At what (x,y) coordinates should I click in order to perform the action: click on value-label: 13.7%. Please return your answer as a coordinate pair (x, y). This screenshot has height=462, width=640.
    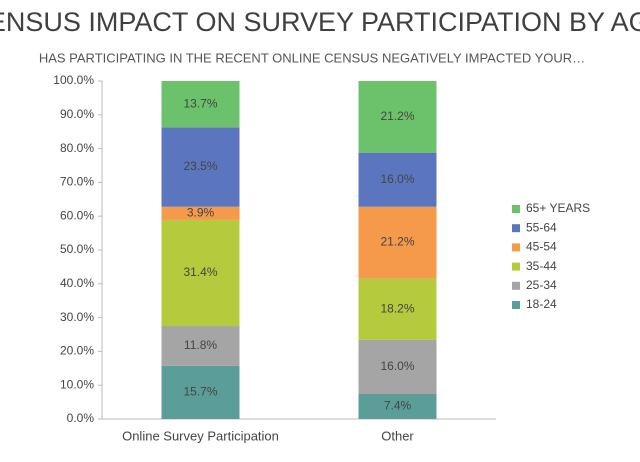
    Looking at the image, I should click on (200, 103).